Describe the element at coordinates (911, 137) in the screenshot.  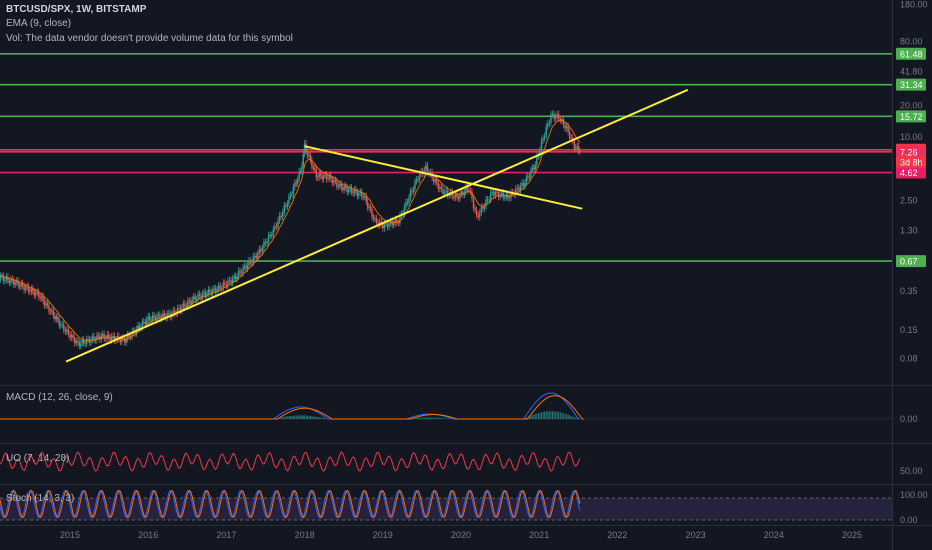
I see `price-tick-label: 10.00` at that location.